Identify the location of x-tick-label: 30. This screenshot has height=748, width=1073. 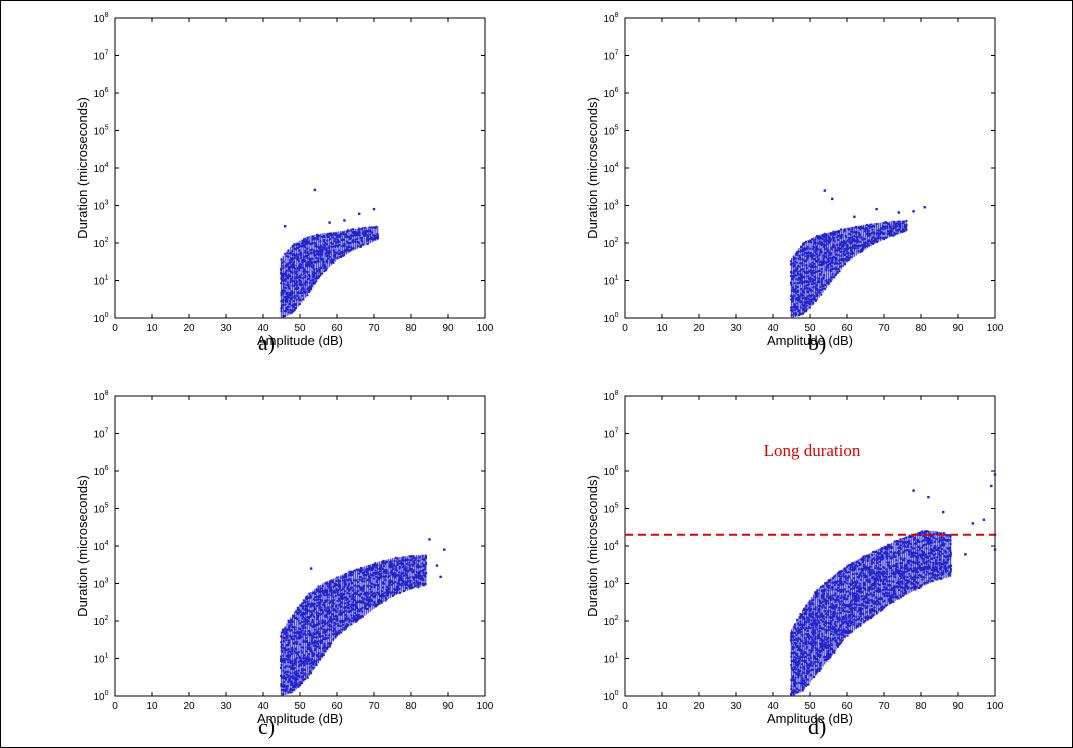
(736, 706).